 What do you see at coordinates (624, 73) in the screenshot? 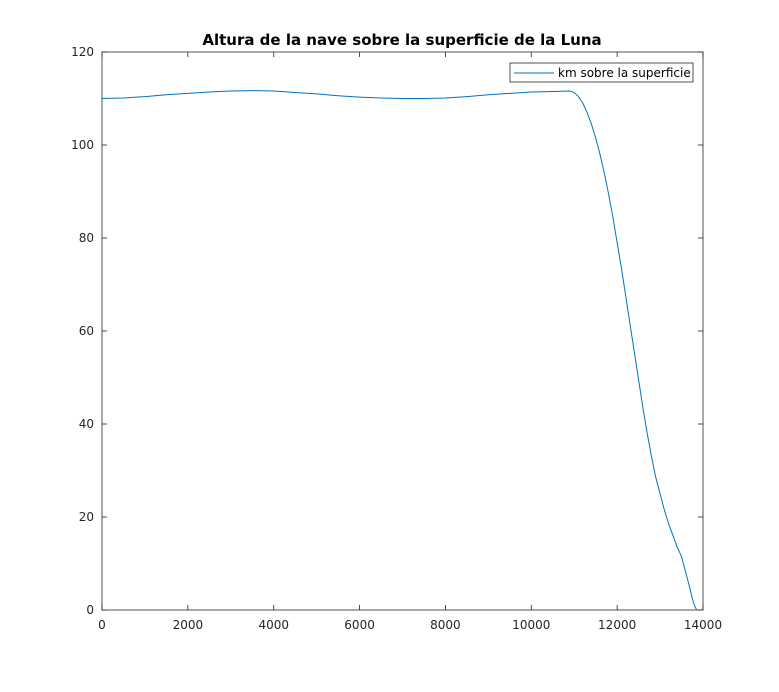
I see `legend-label: km sobre la superficie` at bounding box center [624, 73].